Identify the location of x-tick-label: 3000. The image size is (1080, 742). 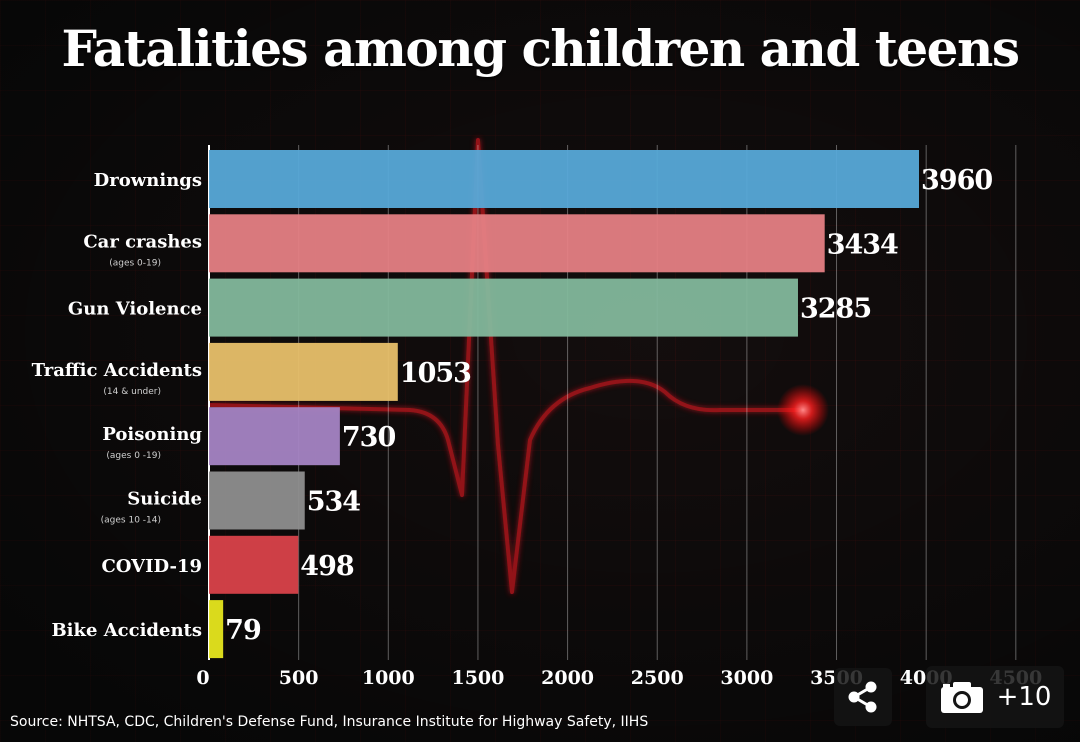
(746, 678).